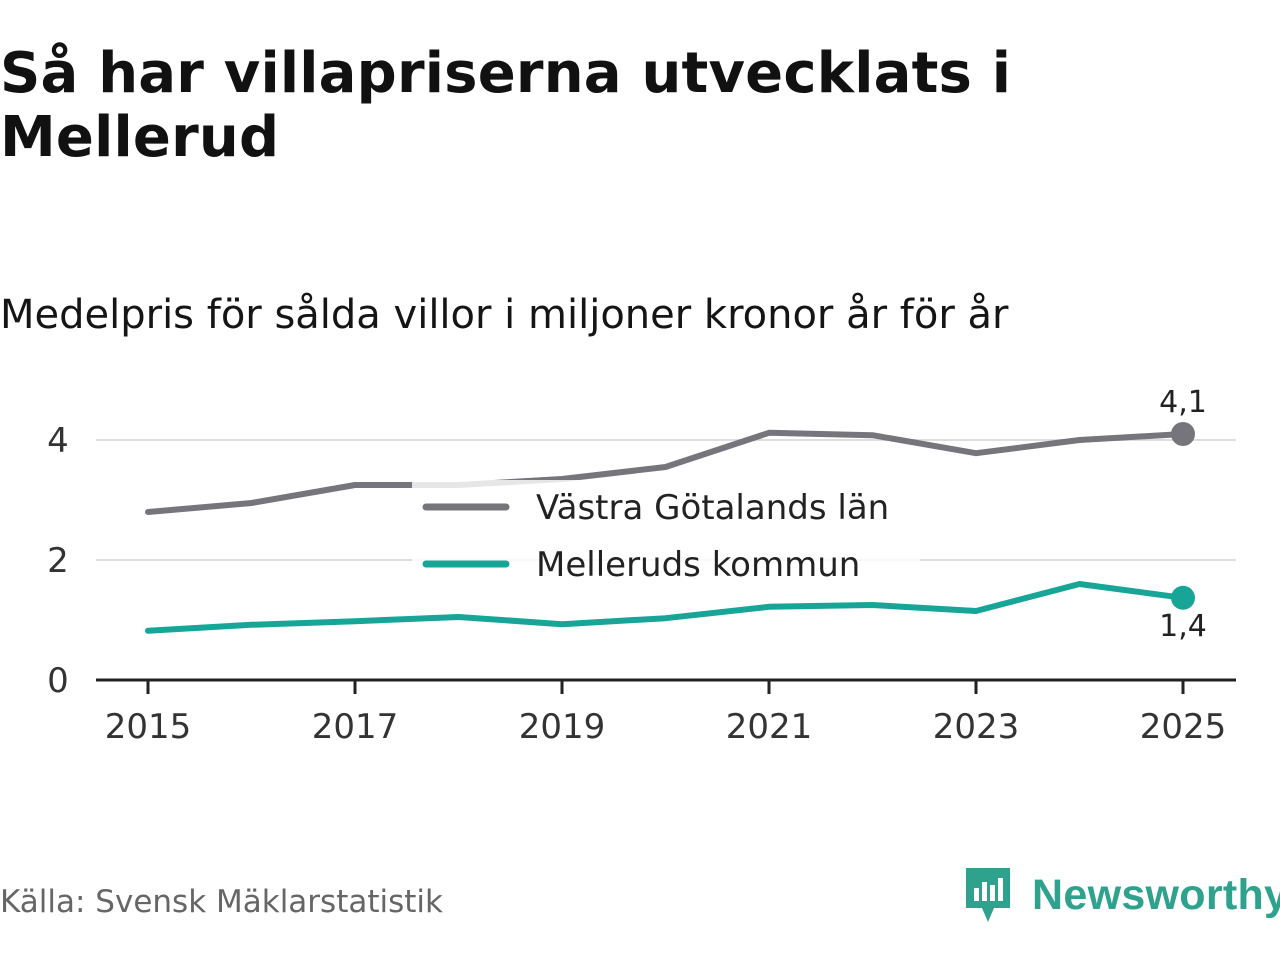 The width and height of the screenshot is (1280, 960). What do you see at coordinates (1183, 727) in the screenshot?
I see `x-tick-label: 2025` at bounding box center [1183, 727].